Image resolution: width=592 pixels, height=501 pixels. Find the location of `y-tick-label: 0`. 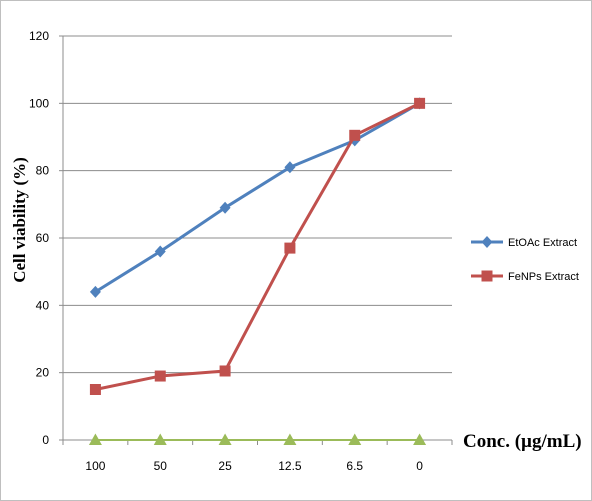

y-tick-label: 0 is located at coordinates (45, 440).